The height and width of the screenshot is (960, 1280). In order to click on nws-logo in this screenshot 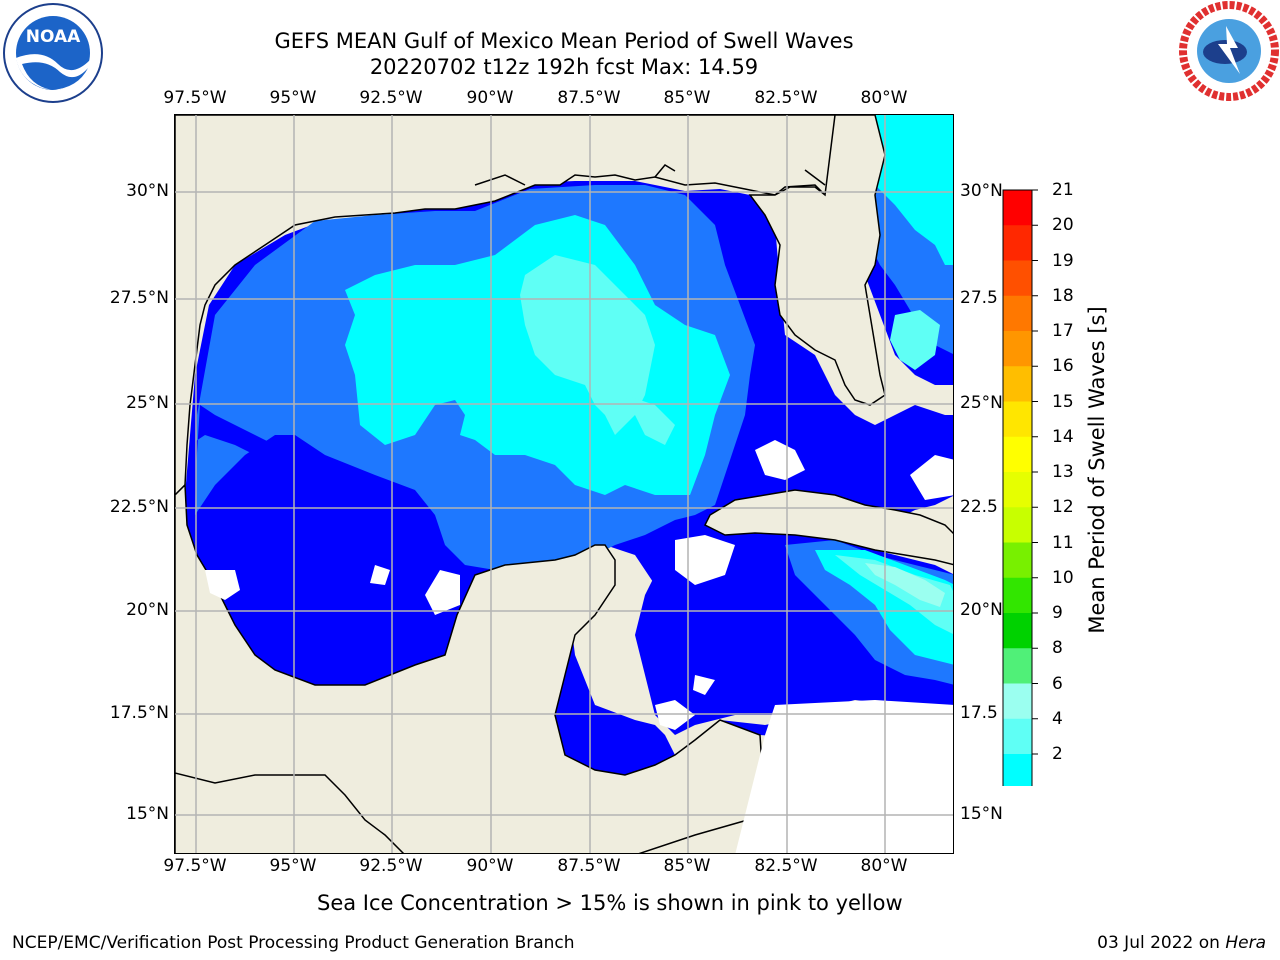, I will do `click(1229, 53)`.